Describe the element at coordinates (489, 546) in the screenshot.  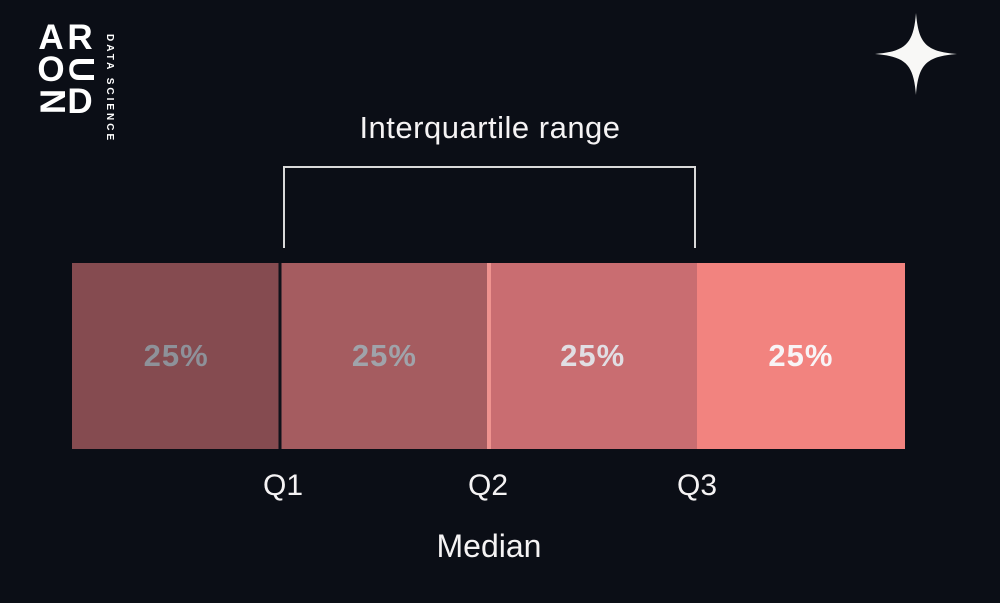
I see `median-label: Median` at that location.